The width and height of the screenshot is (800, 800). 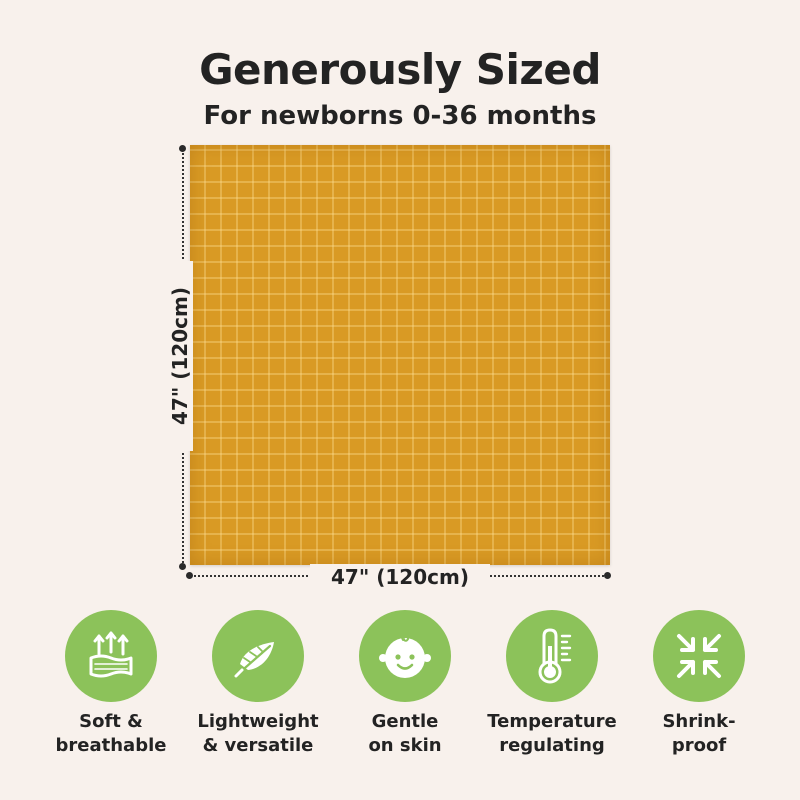 I want to click on thermometer-icon, so click(x=552, y=656).